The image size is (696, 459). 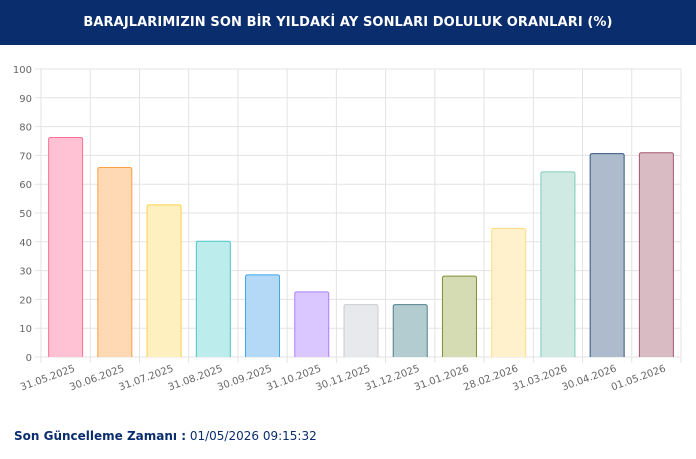 What do you see at coordinates (25, 156) in the screenshot?
I see `y-tick-label: 70` at bounding box center [25, 156].